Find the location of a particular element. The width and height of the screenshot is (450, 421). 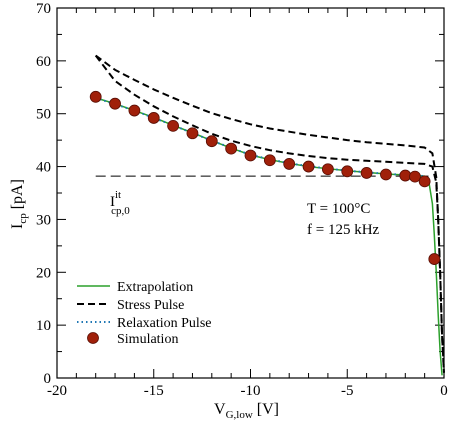

y-tick-label: 70 is located at coordinates (43, 9).